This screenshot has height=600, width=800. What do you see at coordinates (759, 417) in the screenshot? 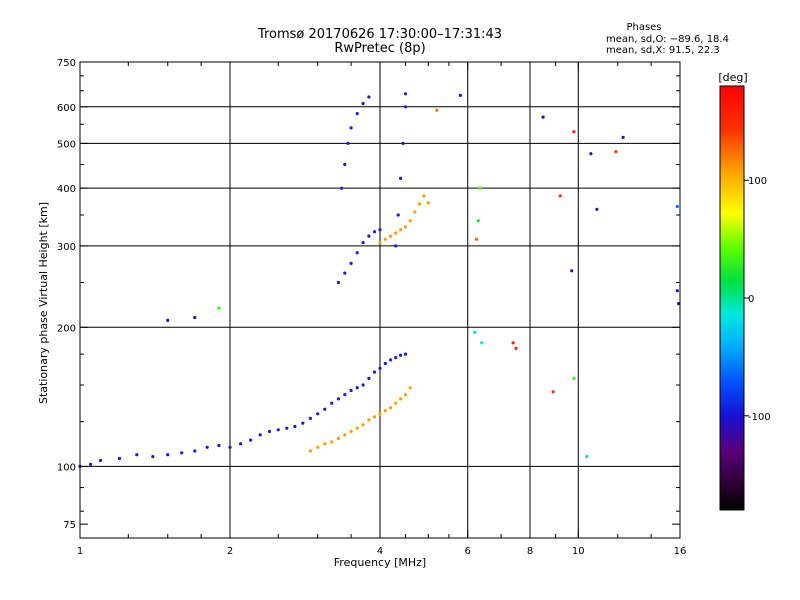
I see `colorbar-tick-label: -100` at bounding box center [759, 417].